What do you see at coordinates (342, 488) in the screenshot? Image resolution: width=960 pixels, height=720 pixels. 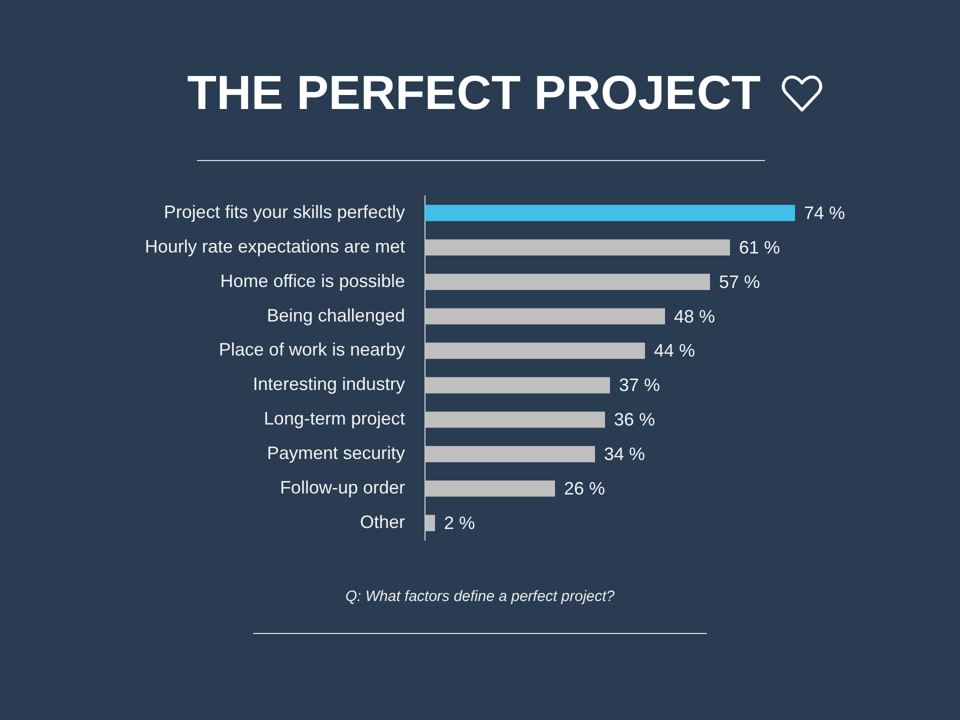 I see `y-tick-label: Follow-up order` at bounding box center [342, 488].